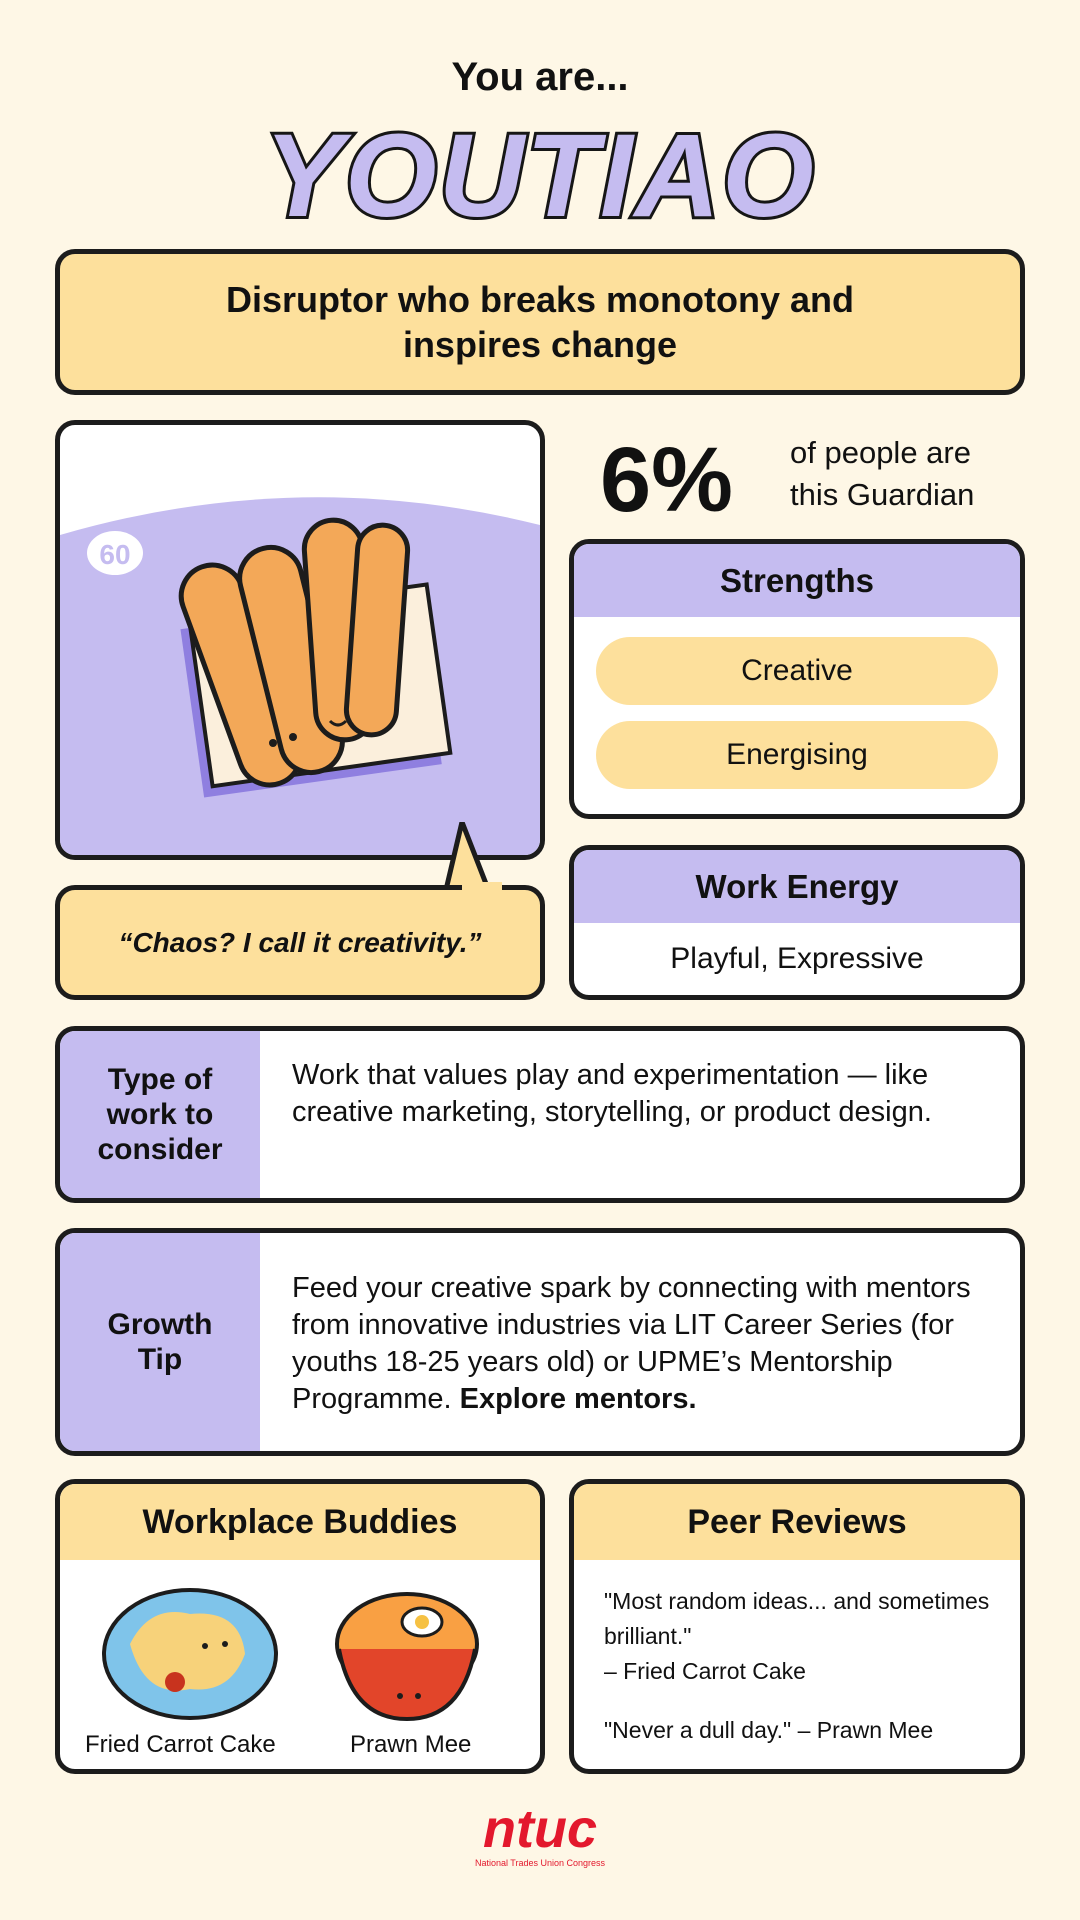  I want to click on buddy-name: Fried Carrot Cake, so click(180, 1744).